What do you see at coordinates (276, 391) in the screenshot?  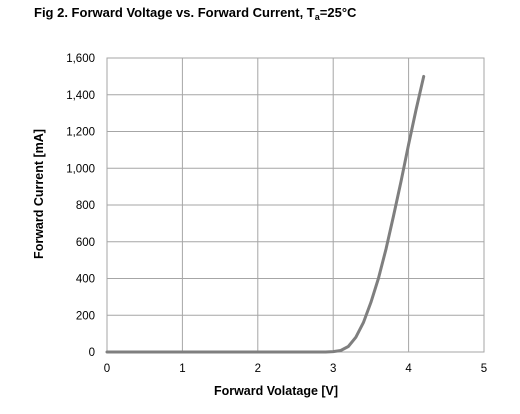 I see `x-axis-label: Forward Volatage [V]` at bounding box center [276, 391].